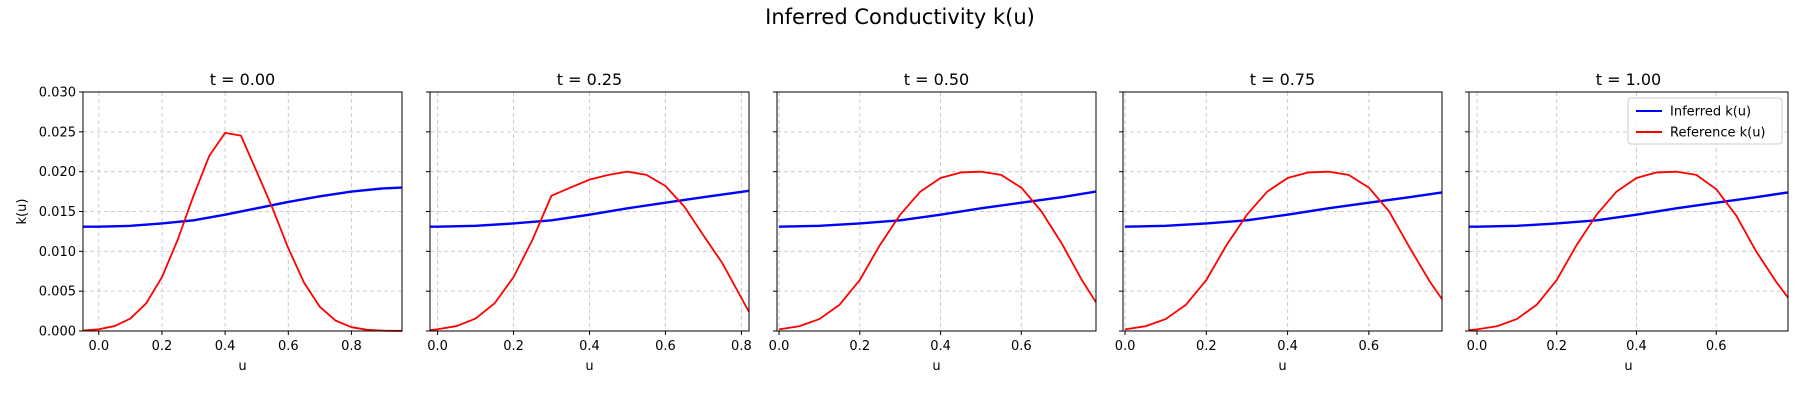  I want to click on y-tick-label: 0.020, so click(57, 172).